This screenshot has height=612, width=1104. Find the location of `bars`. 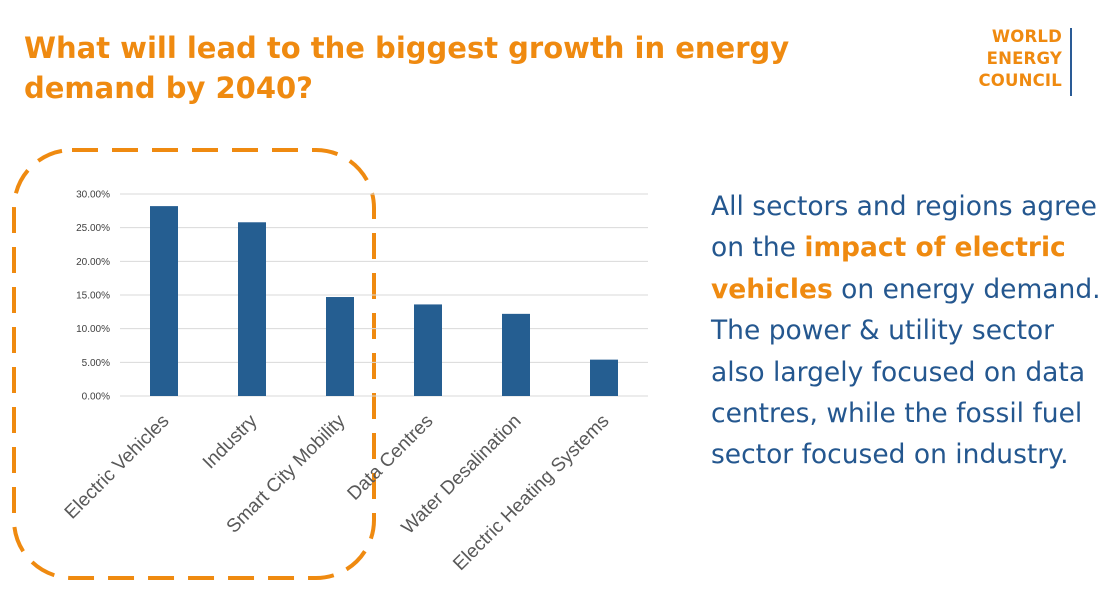

bars is located at coordinates (384, 301).